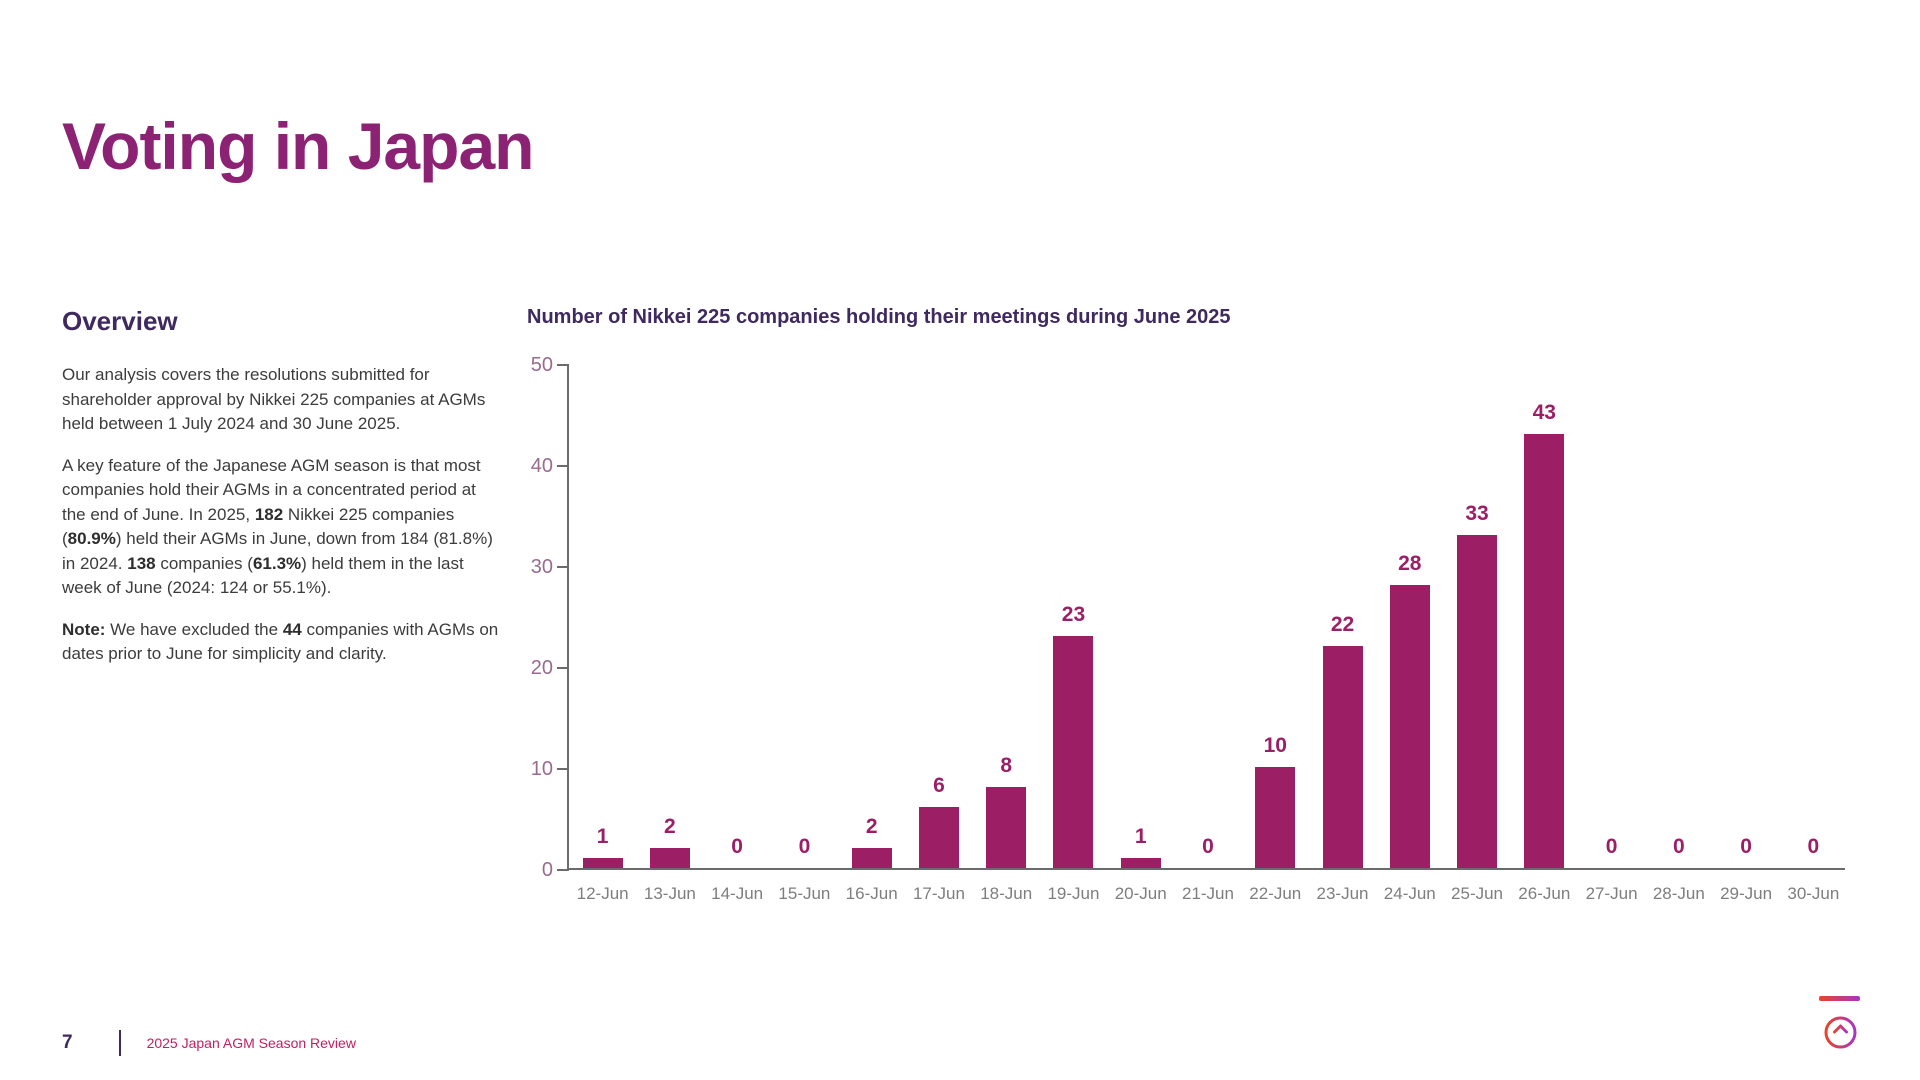  I want to click on x-axis-tick-label: 19-Jun, so click(1073, 893).